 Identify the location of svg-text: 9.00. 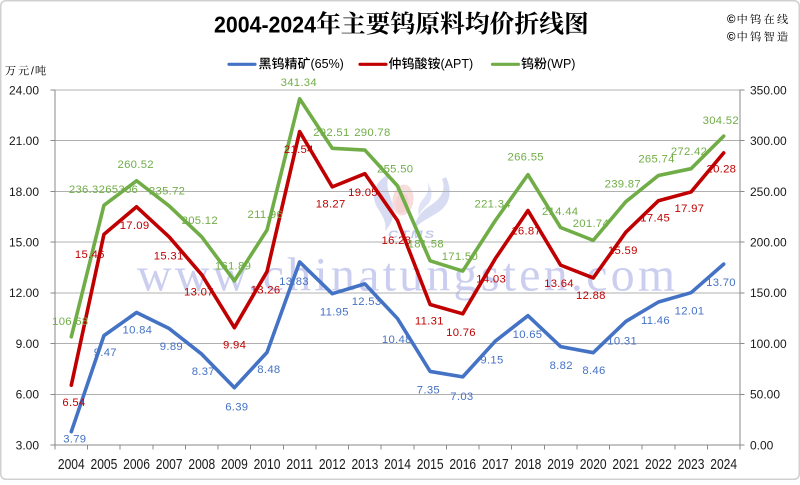
(28, 344).